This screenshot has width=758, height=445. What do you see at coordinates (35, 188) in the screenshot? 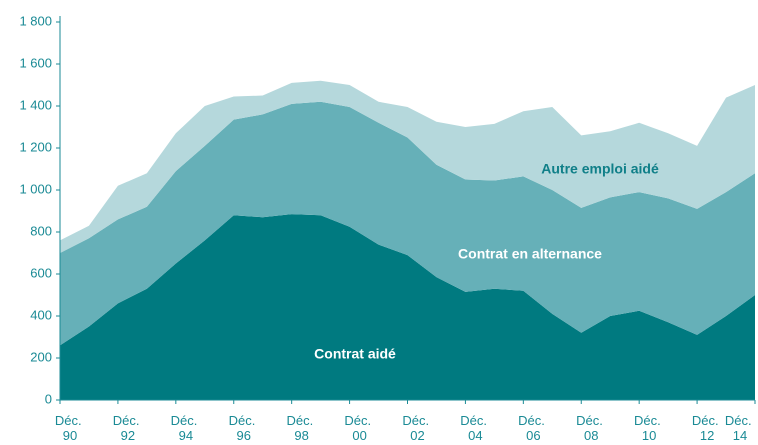
I see `y-tick-label: 1 000` at bounding box center [35, 188].